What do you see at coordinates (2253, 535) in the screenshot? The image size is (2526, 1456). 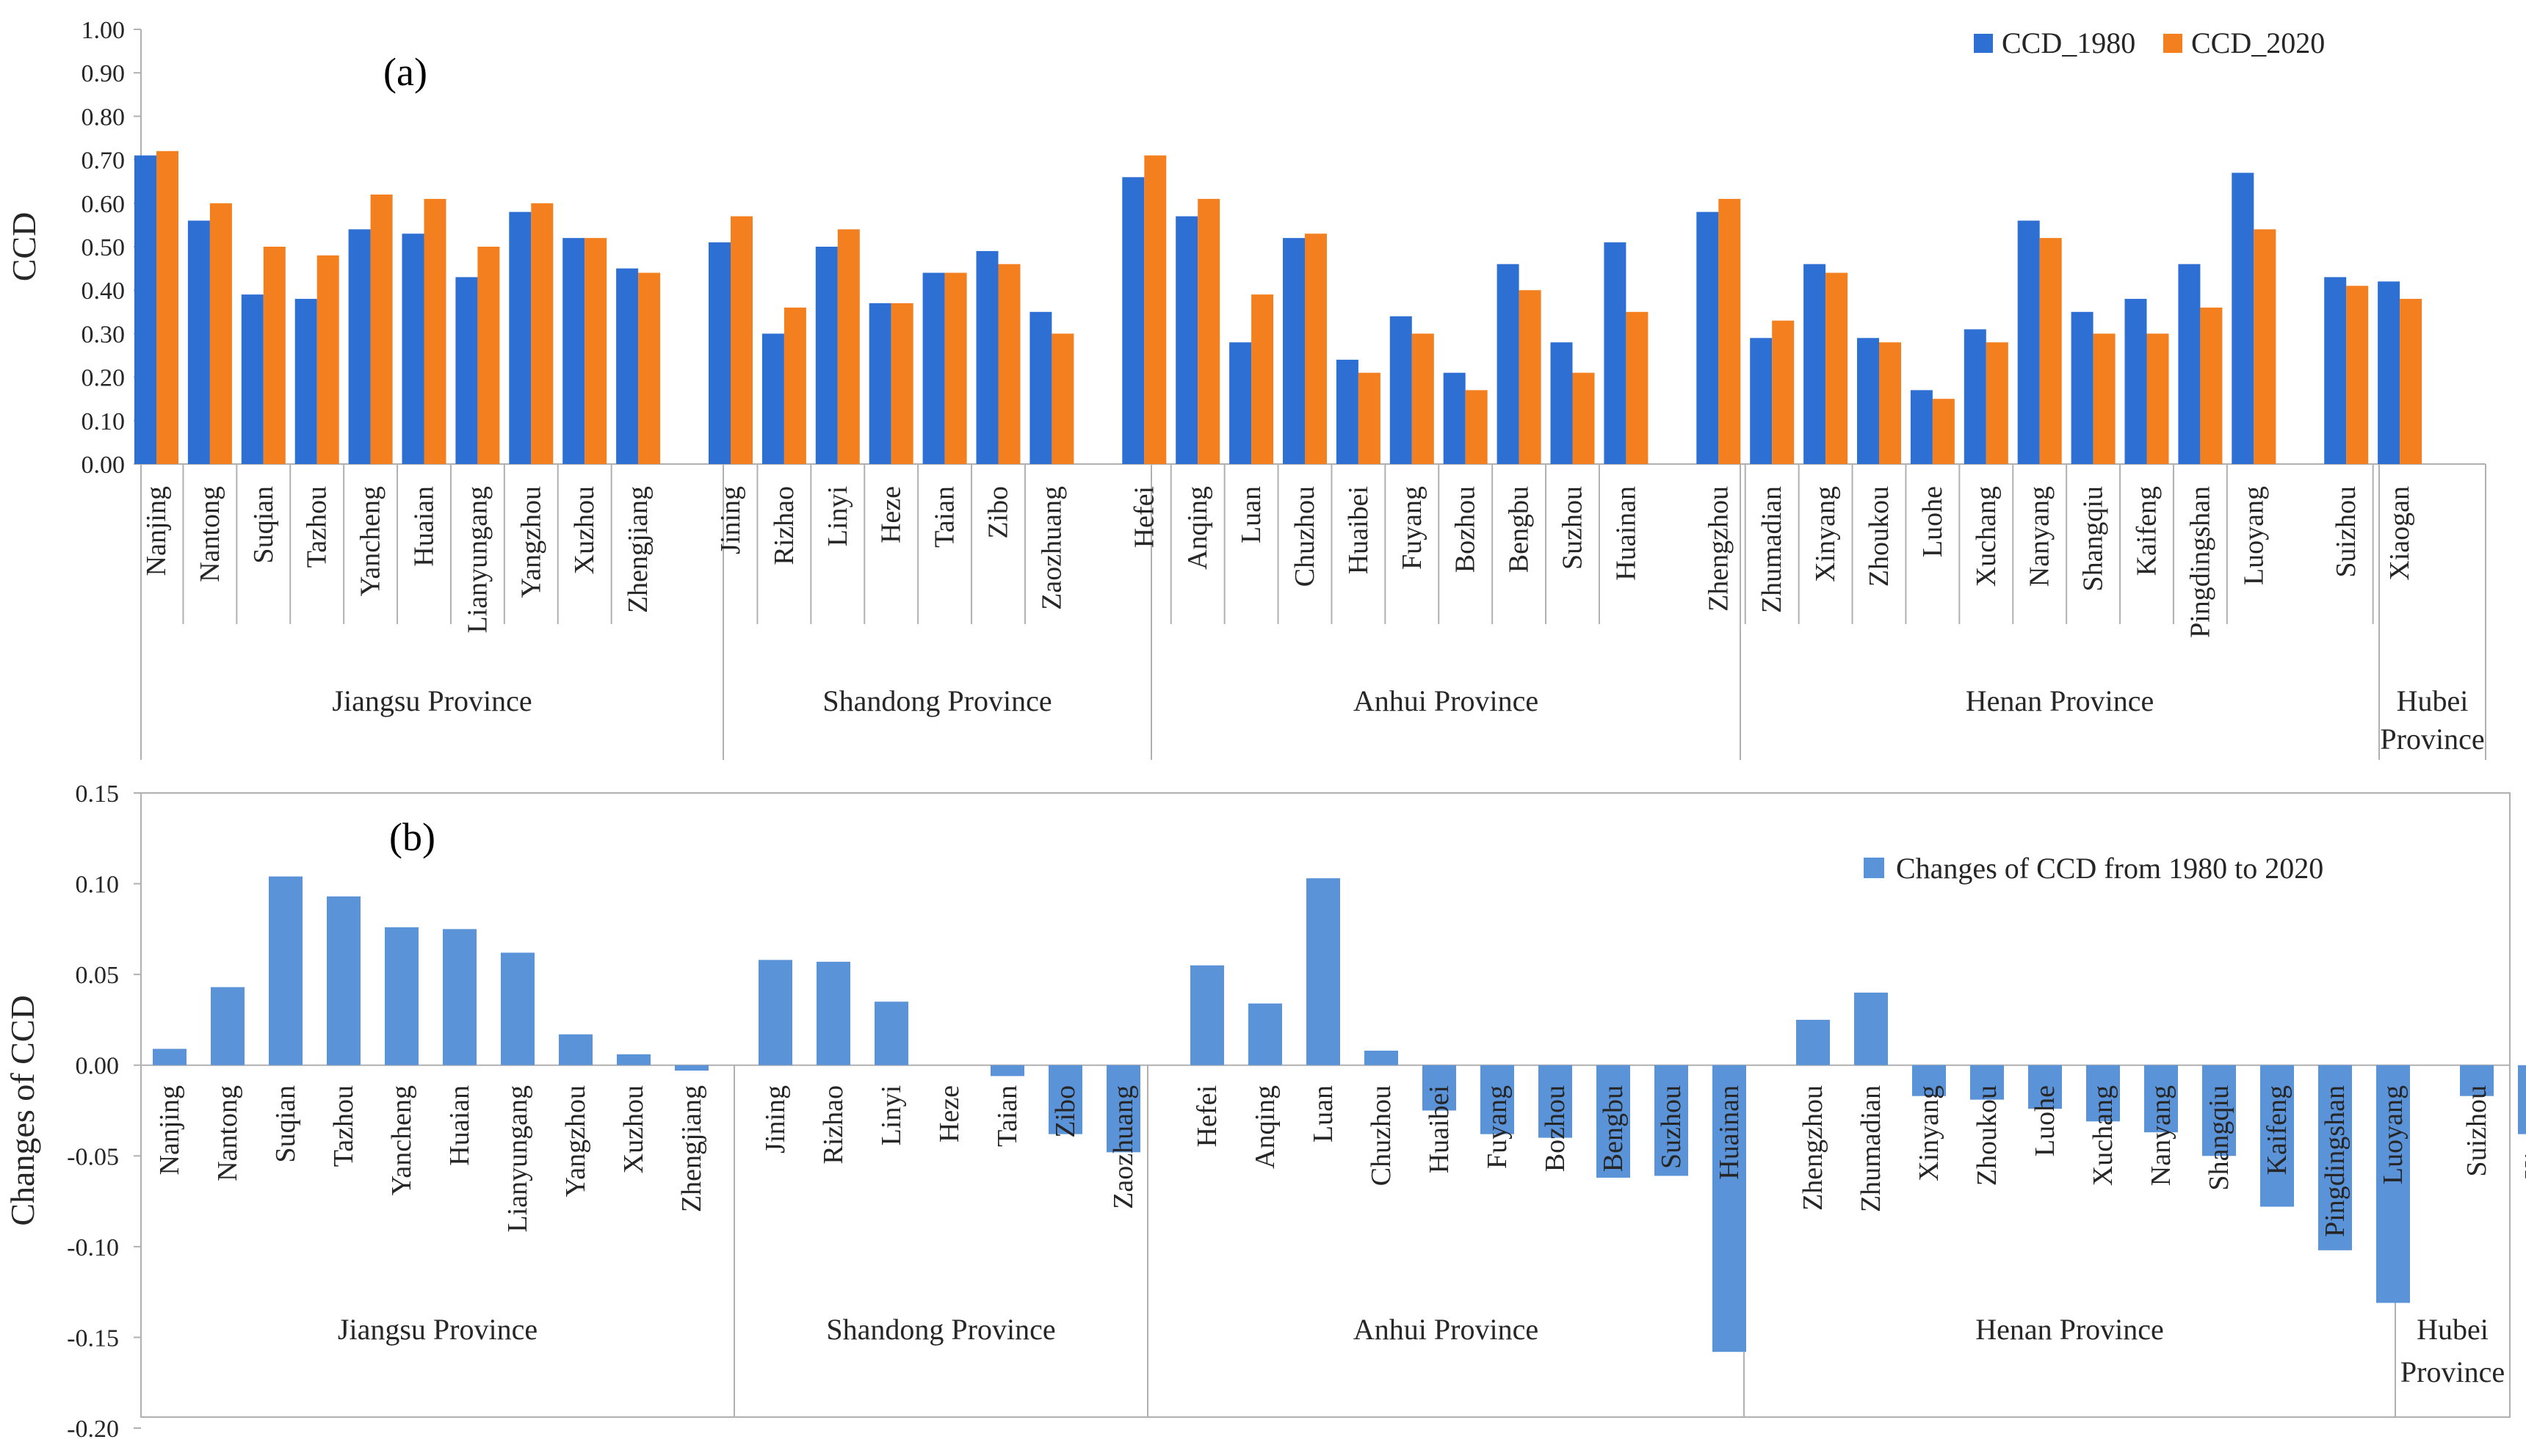 I see `city-label: Luoyang` at bounding box center [2253, 535].